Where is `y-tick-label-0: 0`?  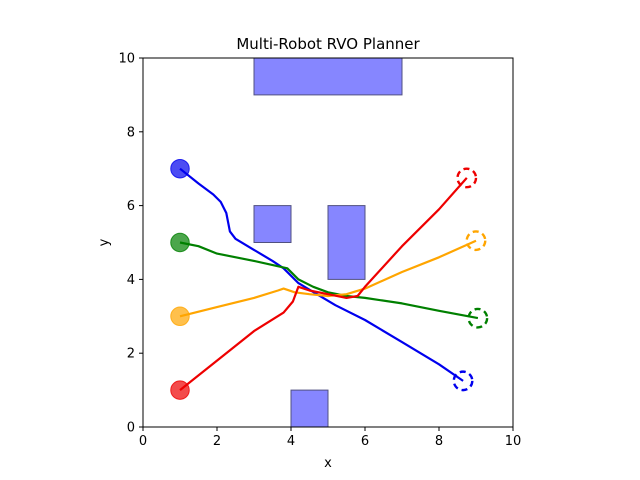 y-tick-label-0: 0 is located at coordinates (131, 428).